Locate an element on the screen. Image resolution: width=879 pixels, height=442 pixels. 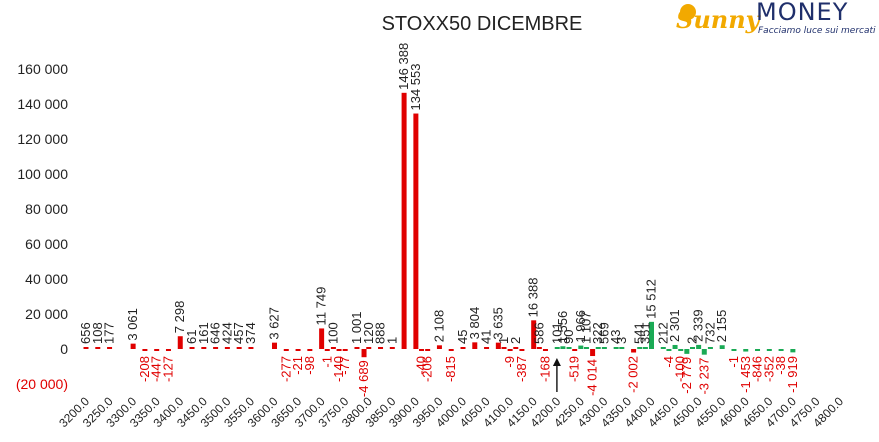
data-label-3625: -277 is located at coordinates (285, 369).